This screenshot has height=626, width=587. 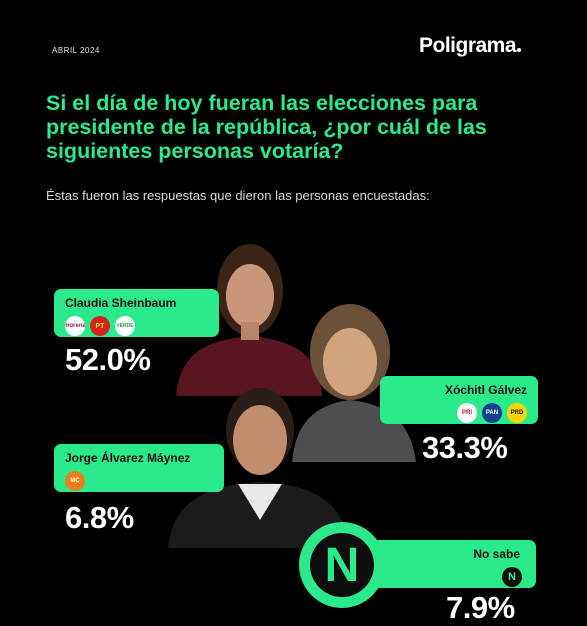 I want to click on candidate-card-xochitl-galvez: Xóchitl Gálvez PRI PAN PRD, so click(x=459, y=400).